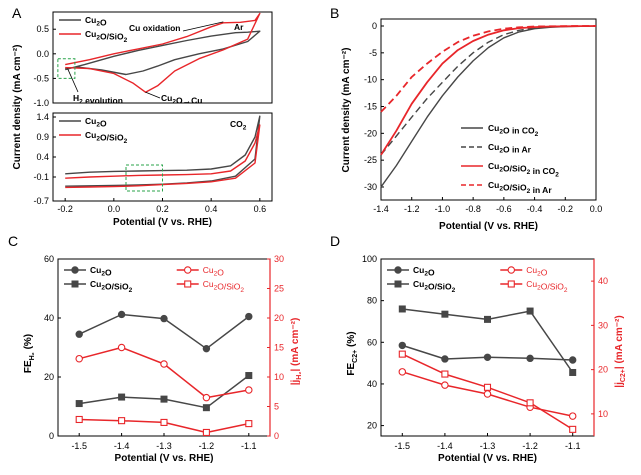 This screenshot has width=641, height=475. What do you see at coordinates (334, 13) in the screenshot?
I see `panel-label-b: B` at bounding box center [334, 13].